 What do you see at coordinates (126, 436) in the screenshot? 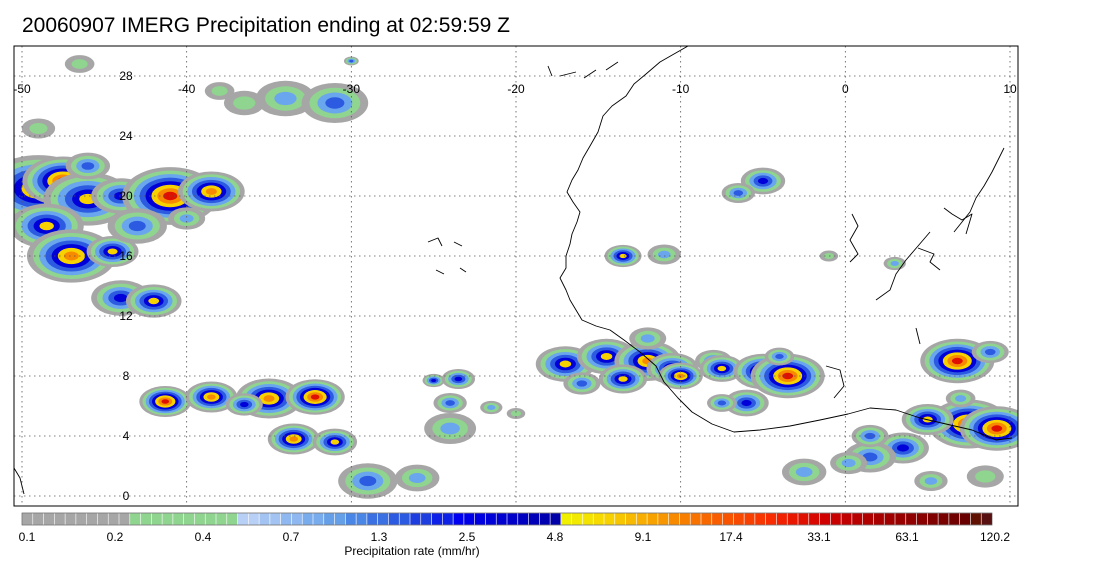
I see `latitude-label: 4` at bounding box center [126, 436].